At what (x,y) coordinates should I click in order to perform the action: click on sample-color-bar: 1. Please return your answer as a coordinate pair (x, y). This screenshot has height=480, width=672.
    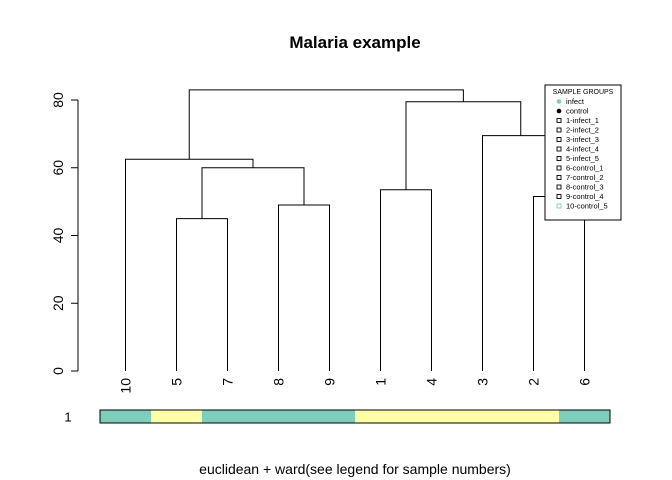
    Looking at the image, I should click on (337, 417).